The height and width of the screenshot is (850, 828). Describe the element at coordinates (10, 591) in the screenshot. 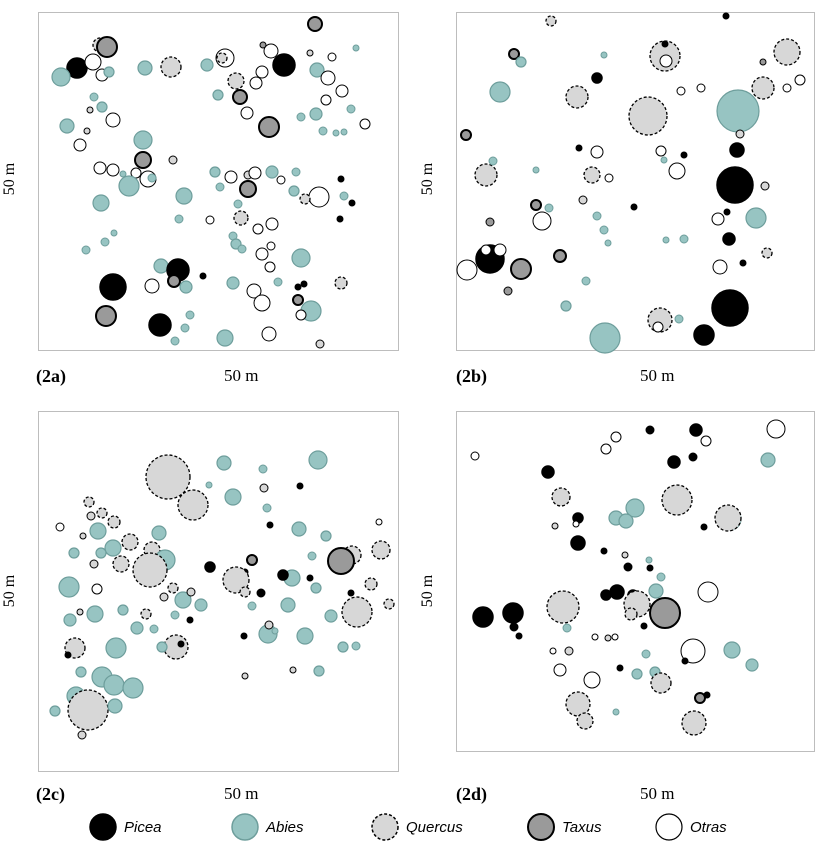

I see `y-axis-label-2c: 50 m` at that location.